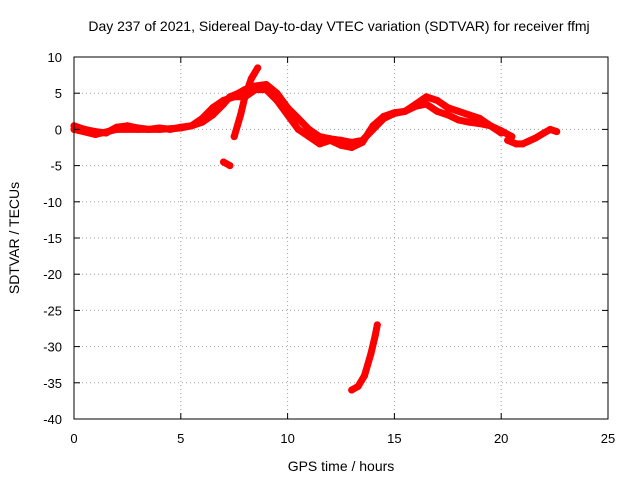 The image size is (640, 480). I want to click on x-tick-label: 5, so click(180, 438).